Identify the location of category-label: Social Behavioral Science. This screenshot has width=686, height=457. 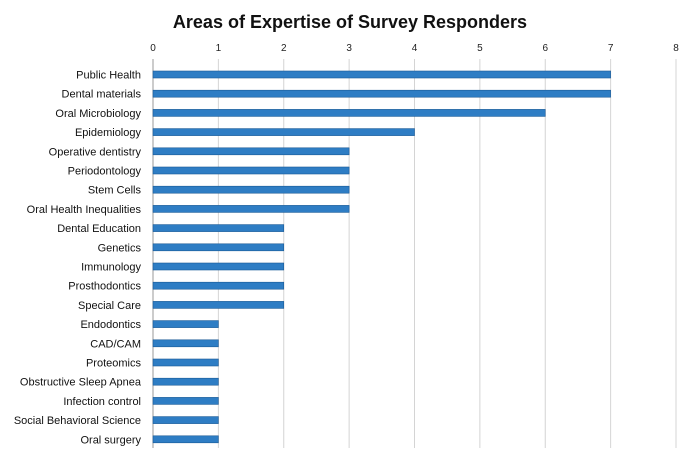
(77, 421).